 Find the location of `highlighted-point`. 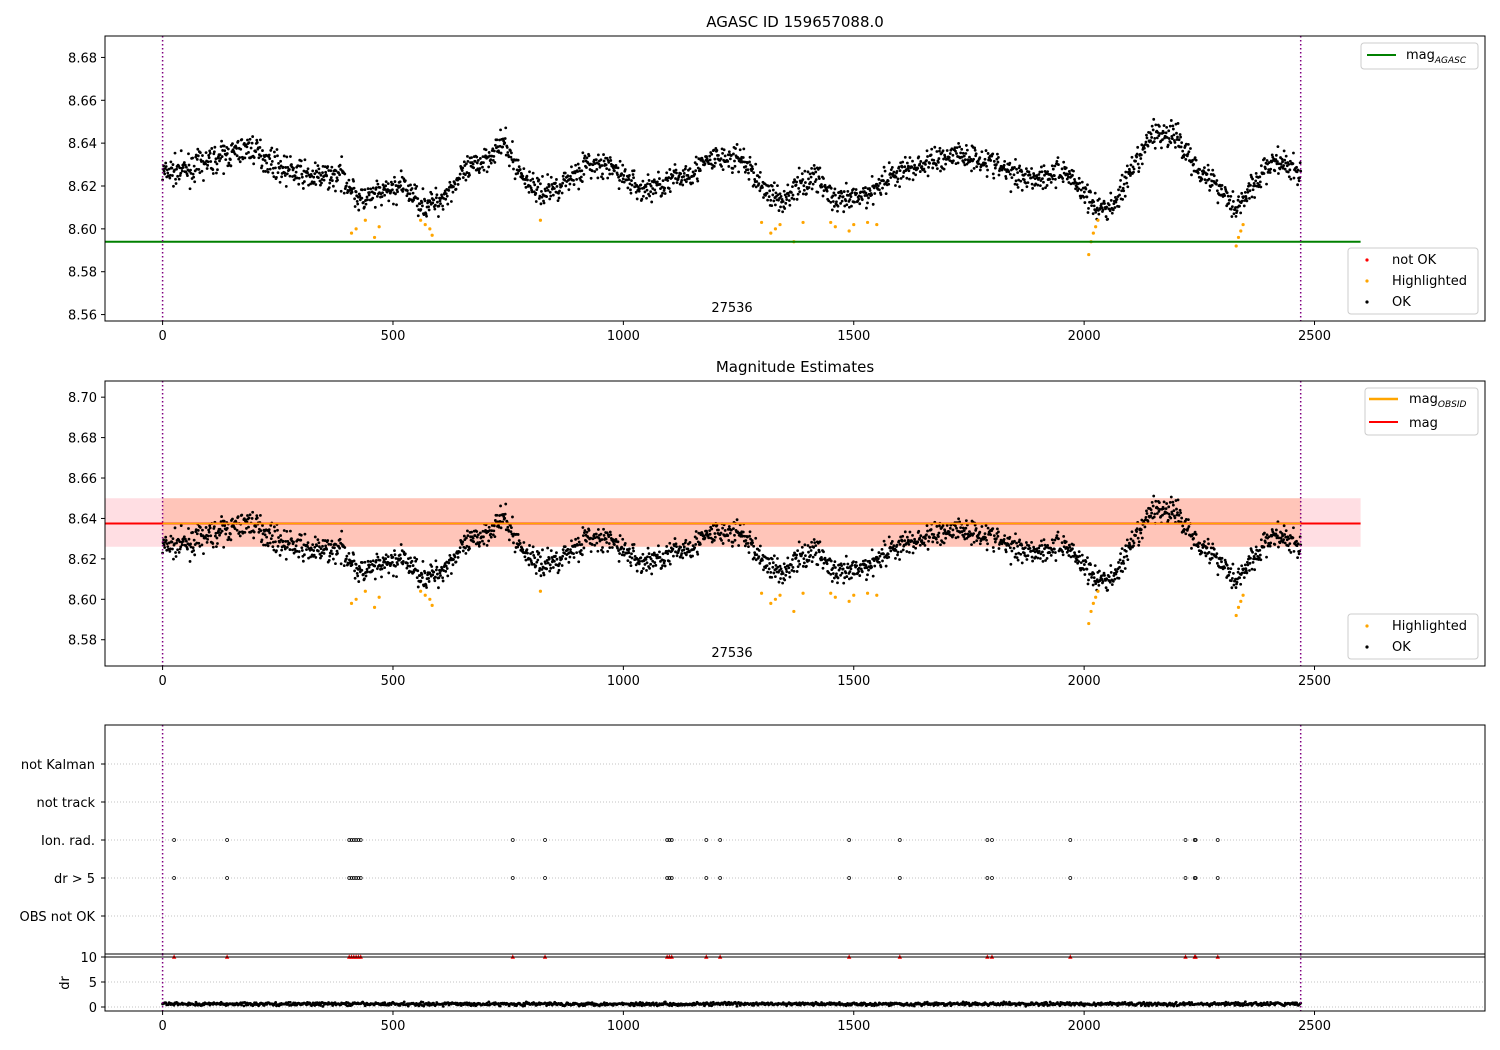

highlighted-point is located at coordinates (365, 220).